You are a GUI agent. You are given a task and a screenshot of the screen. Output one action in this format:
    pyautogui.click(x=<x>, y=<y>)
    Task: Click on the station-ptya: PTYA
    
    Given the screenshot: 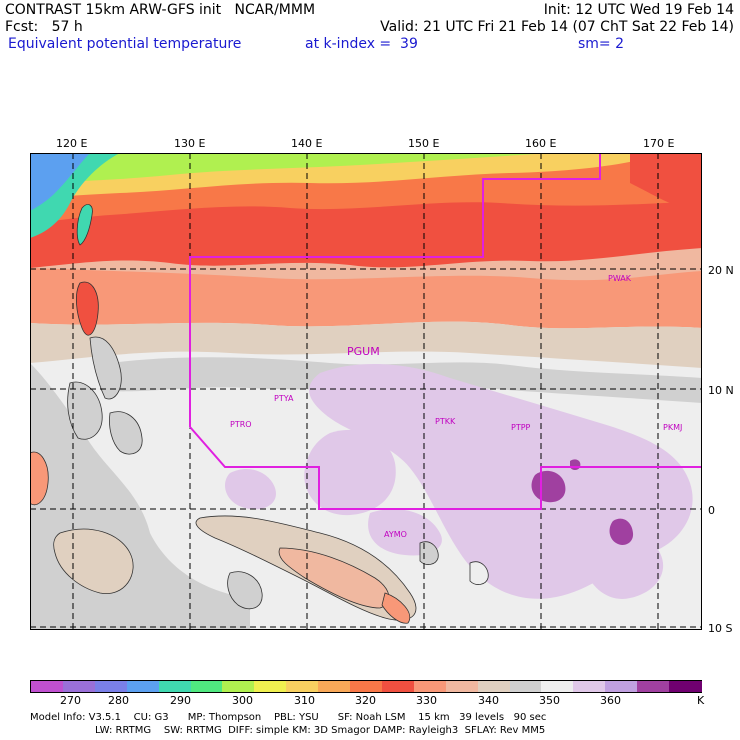 What is the action you would take?
    pyautogui.click(x=284, y=398)
    